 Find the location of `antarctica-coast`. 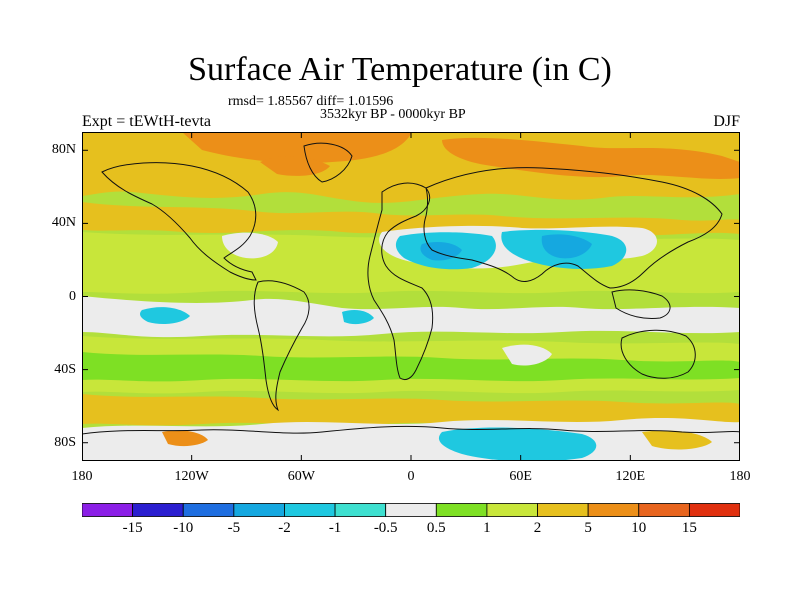

antarctica-coast is located at coordinates (411, 430).